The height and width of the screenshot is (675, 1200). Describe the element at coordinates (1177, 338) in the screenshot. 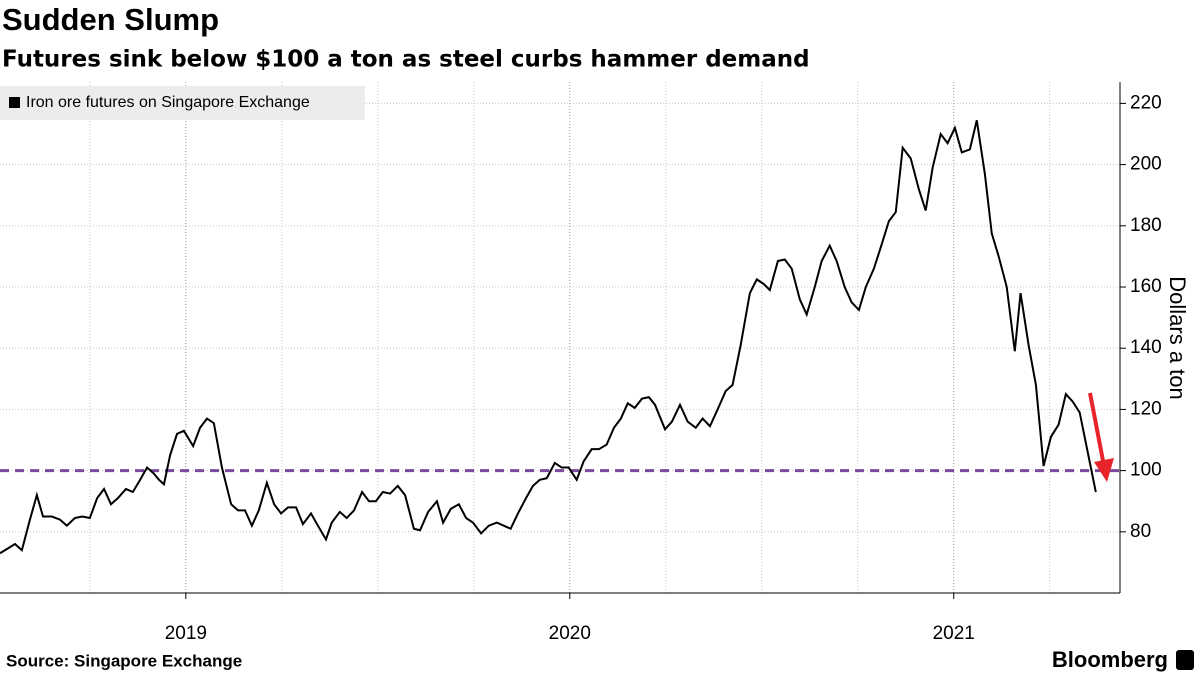

I see `y-axis-title: Dollars a ton` at that location.